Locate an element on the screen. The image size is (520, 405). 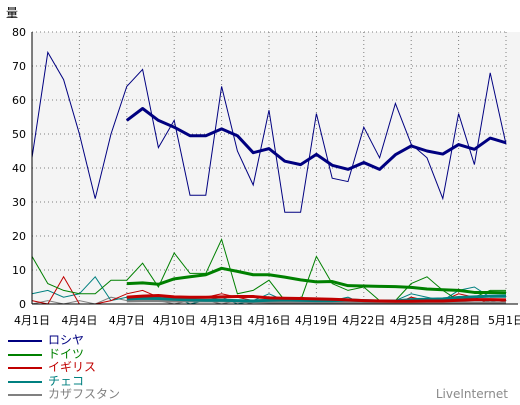
legend-label: イギリス is located at coordinates (72, 367).